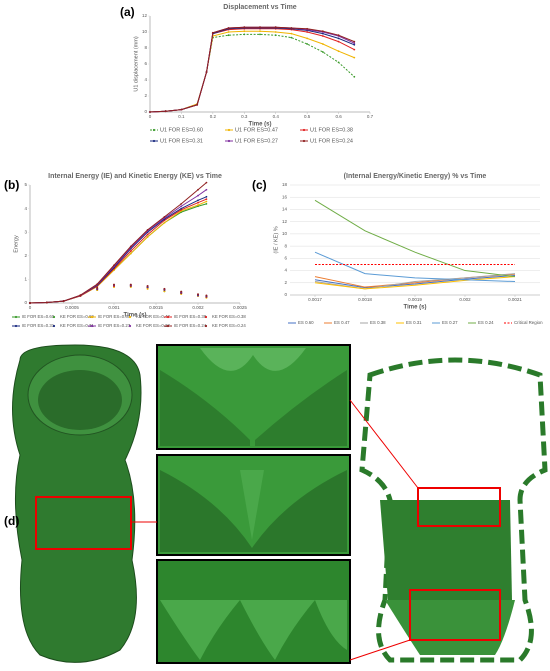 Image resolution: width=550 pixels, height=671 pixels. What do you see at coordinates (181, 141) in the screenshot?
I see `legend-label: U1 FOR ES=0.31` at bounding box center [181, 141].